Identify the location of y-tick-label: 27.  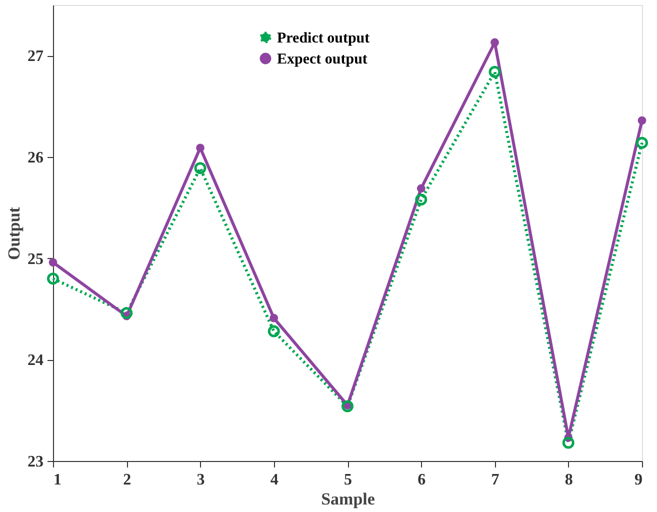
(36, 57).